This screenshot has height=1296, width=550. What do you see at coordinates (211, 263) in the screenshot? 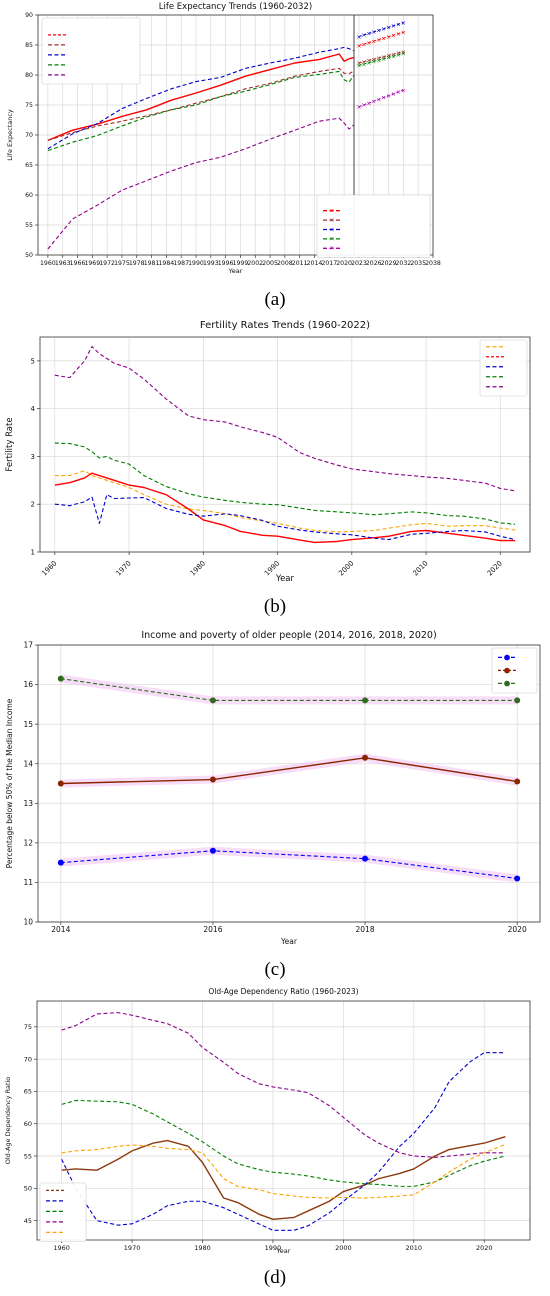
I see `x-tick-label: 1993` at bounding box center [211, 263].